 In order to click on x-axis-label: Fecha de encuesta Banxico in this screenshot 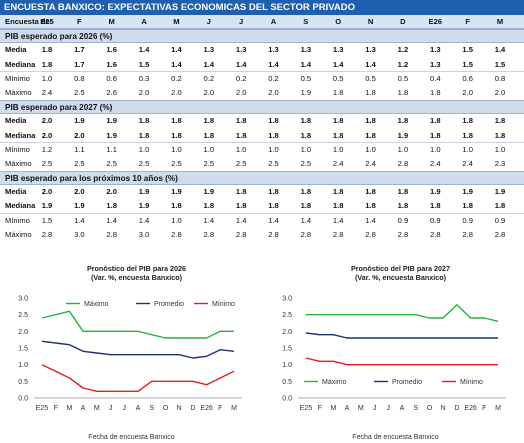, I will do `click(131, 437)`.